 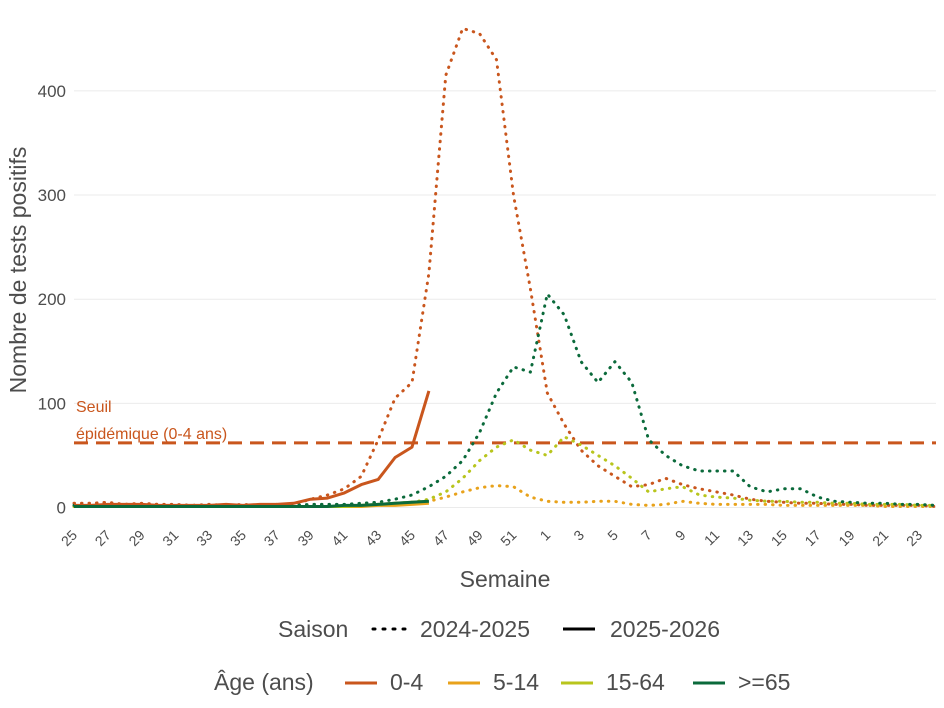 What do you see at coordinates (764, 682) in the screenshot?
I see `legend-age-item-65-plus: >=65` at bounding box center [764, 682].